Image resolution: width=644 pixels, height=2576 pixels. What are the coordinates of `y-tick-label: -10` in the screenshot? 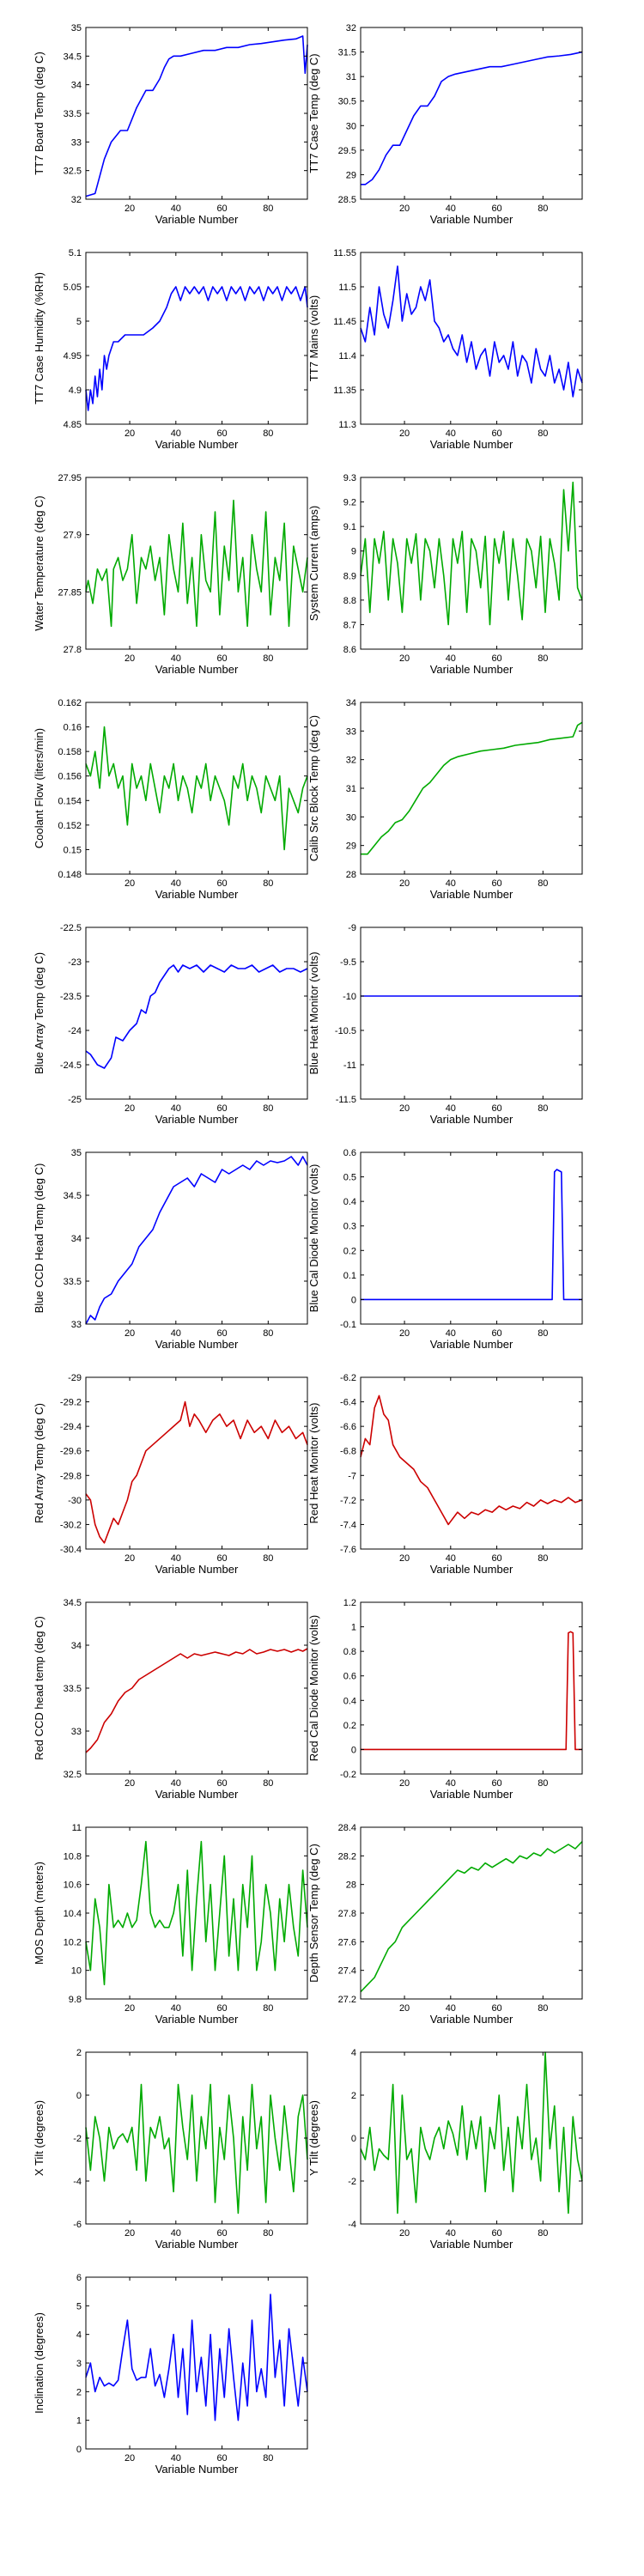 It's located at (349, 997).